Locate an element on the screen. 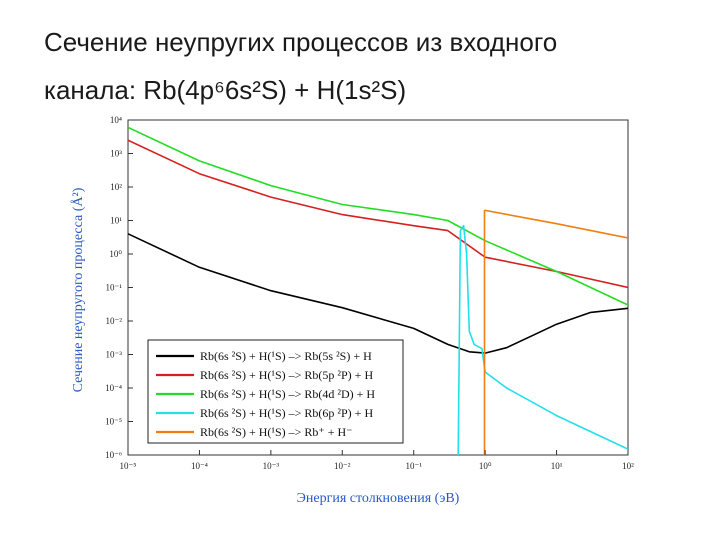 This screenshot has width=720, height=540. x-axis-label: Энергия столкновения (эВ) is located at coordinates (378, 498).